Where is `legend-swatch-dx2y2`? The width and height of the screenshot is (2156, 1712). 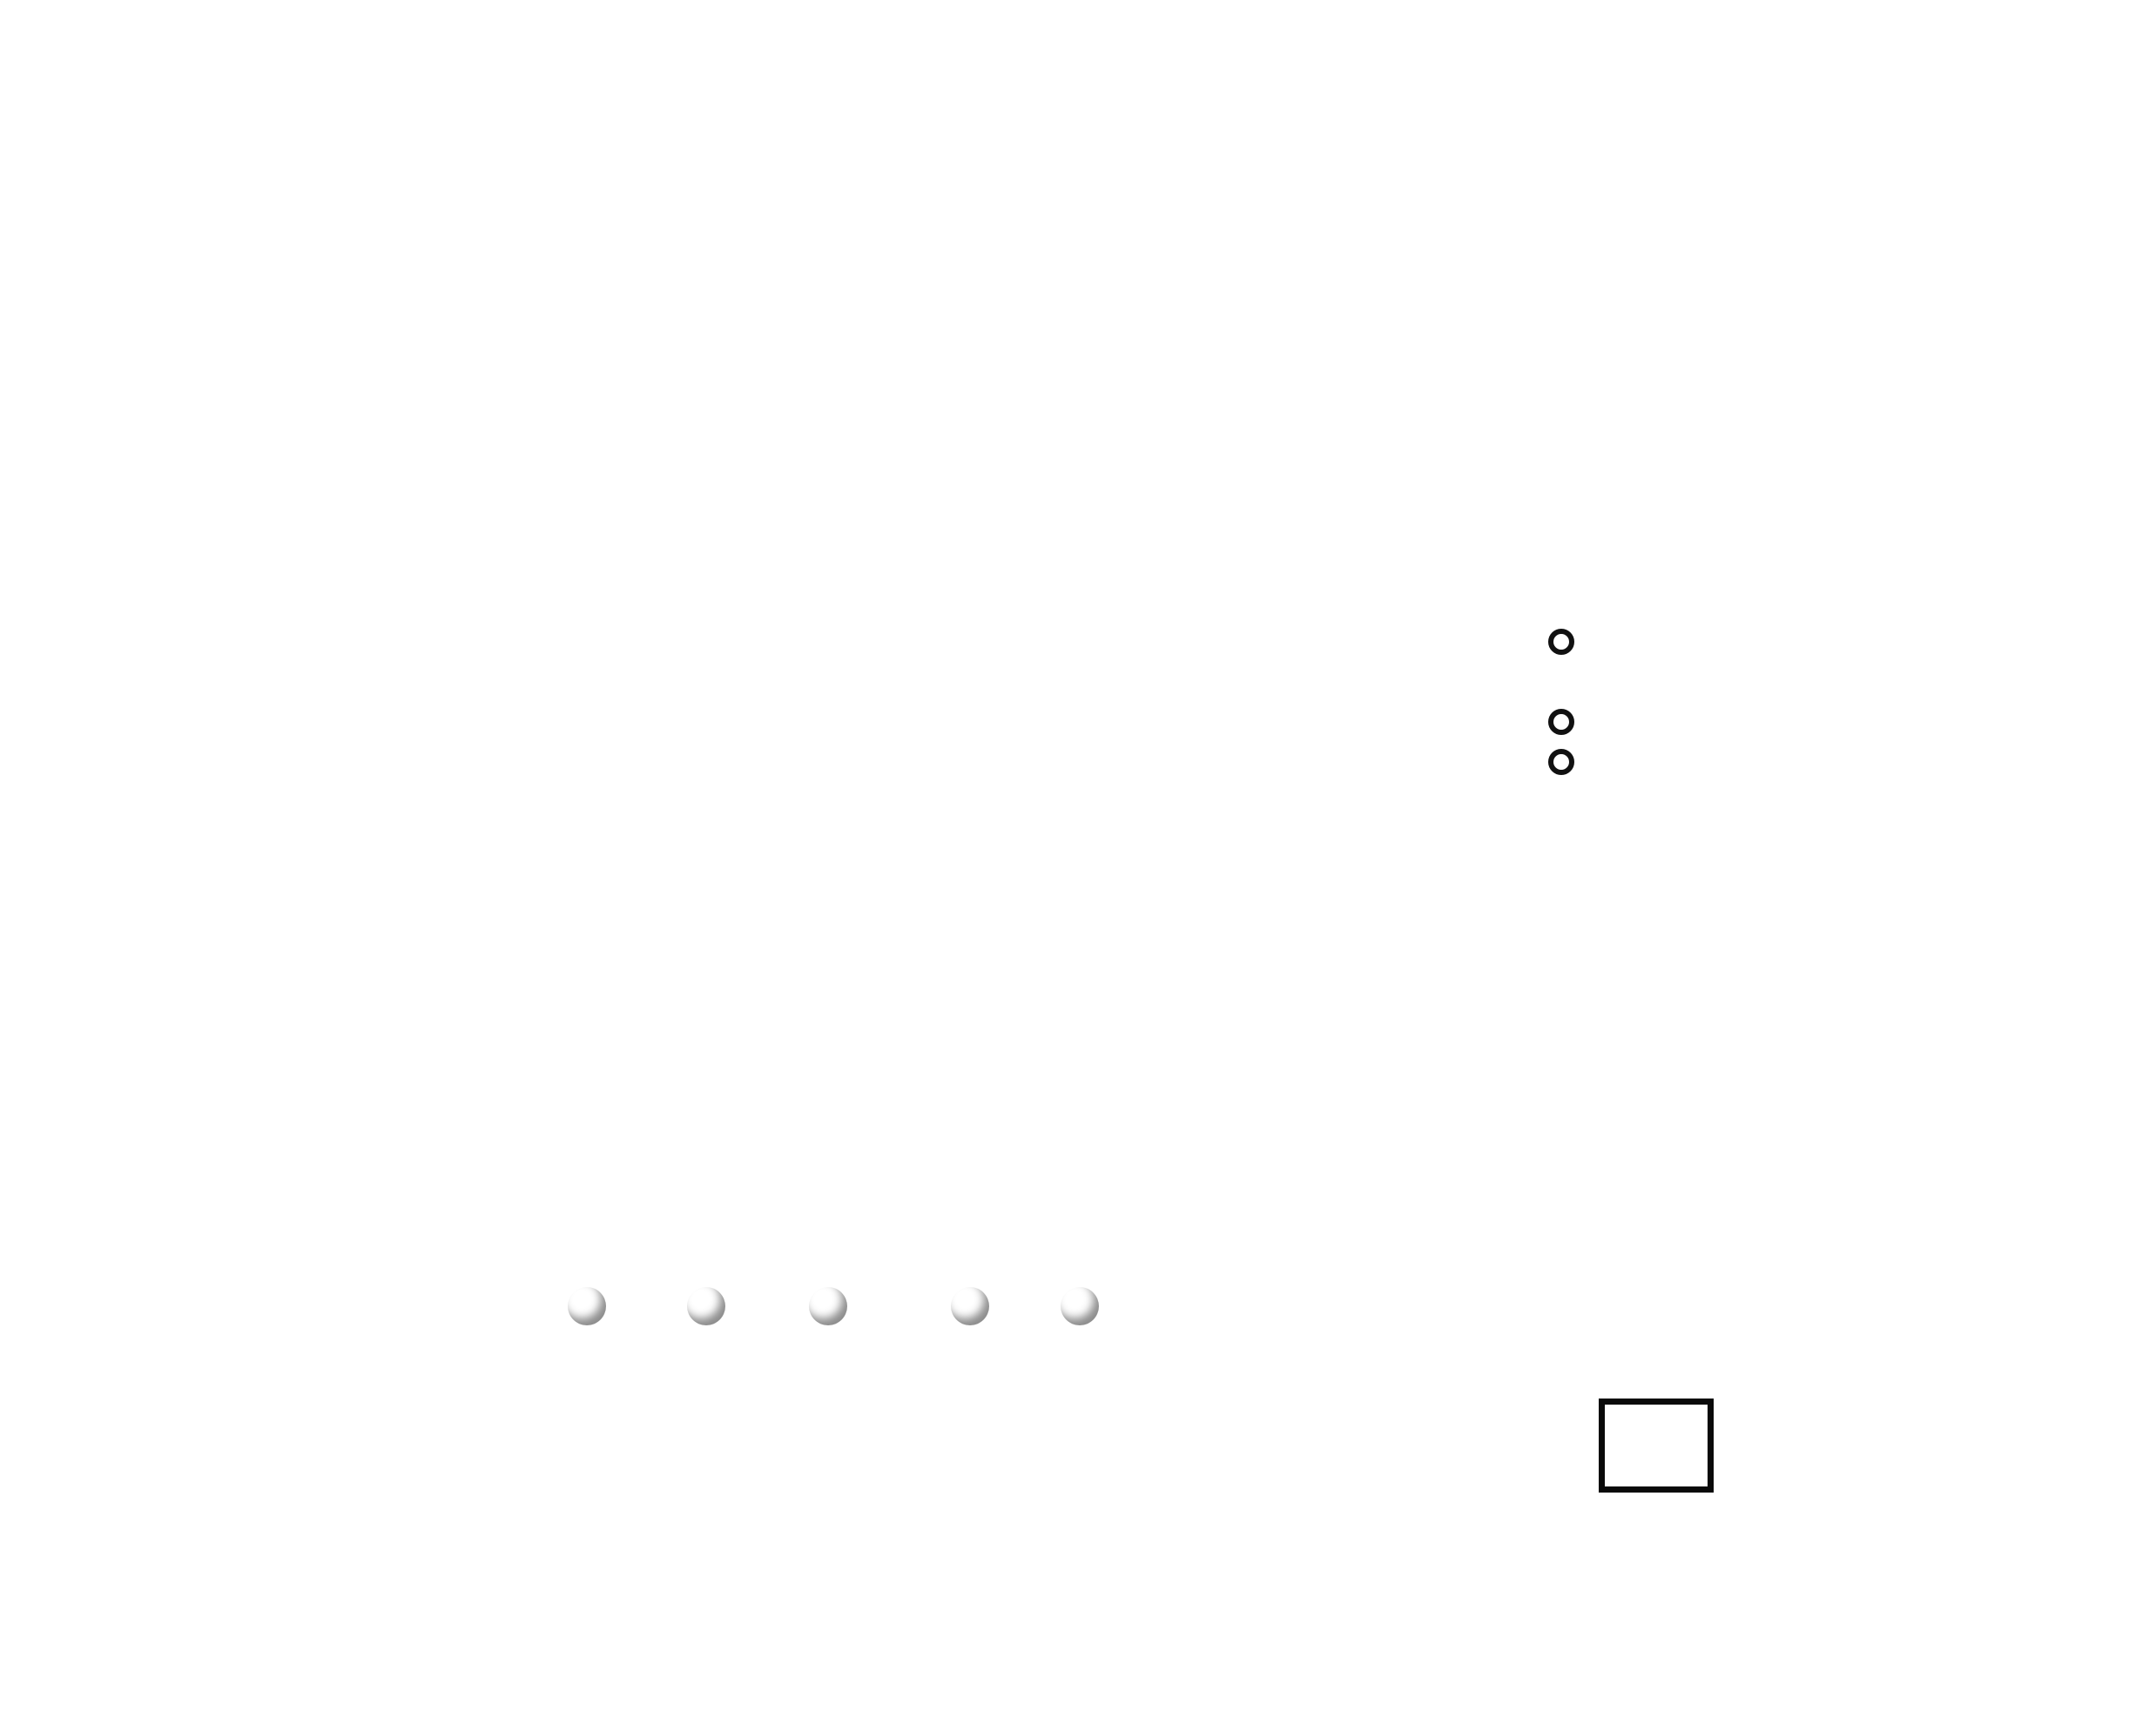 legend-swatch-dx2y2 is located at coordinates (116, 149).